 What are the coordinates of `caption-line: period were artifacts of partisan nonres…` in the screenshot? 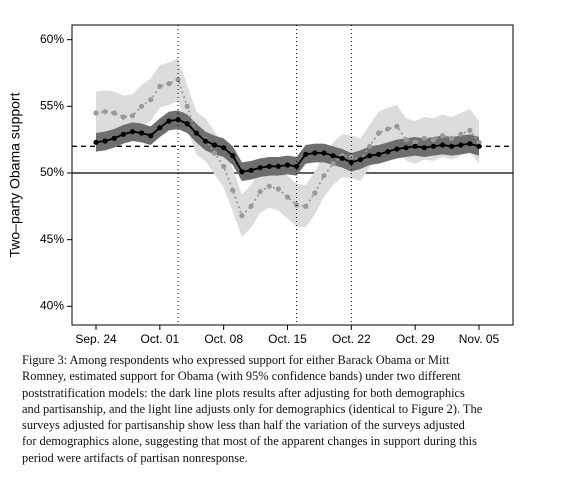 It's located at (135, 457).